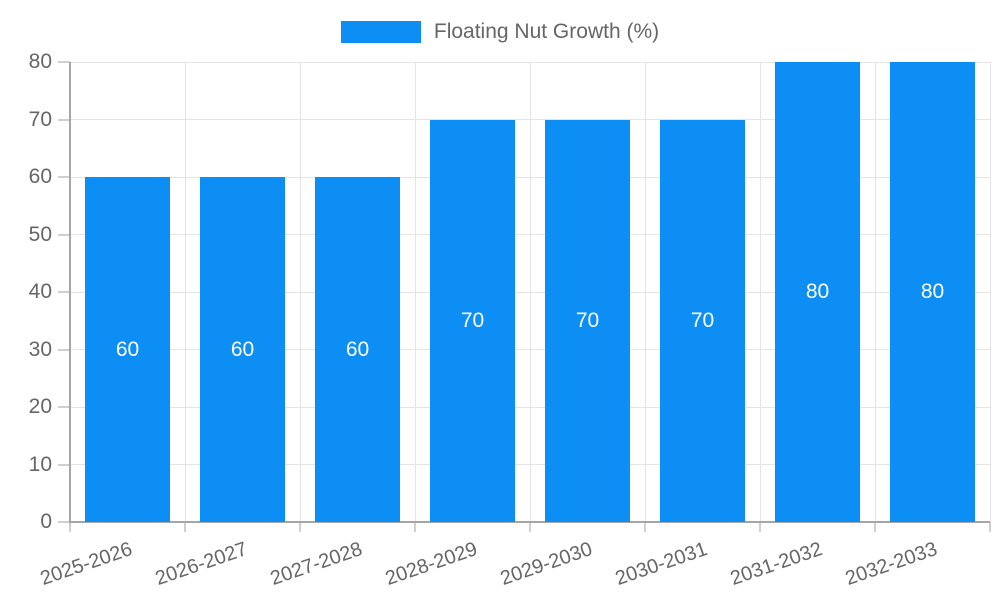 The height and width of the screenshot is (600, 1000). What do you see at coordinates (380, 32) in the screenshot?
I see `legend-swatch-icon` at bounding box center [380, 32].